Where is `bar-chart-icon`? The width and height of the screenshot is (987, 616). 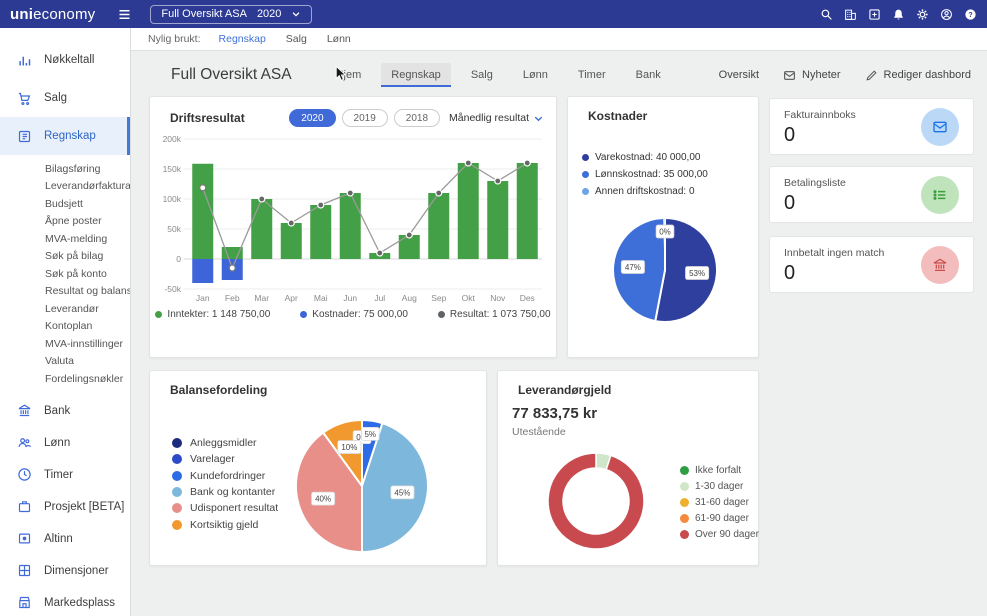
bar-chart-icon is located at coordinates (24, 60).